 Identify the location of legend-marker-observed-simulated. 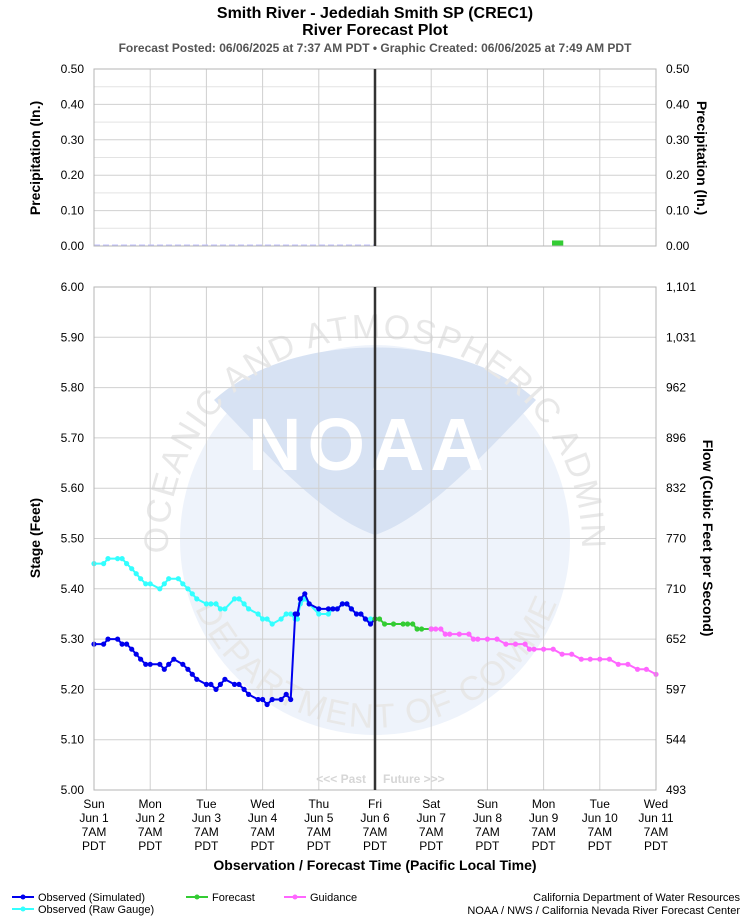
(23, 897).